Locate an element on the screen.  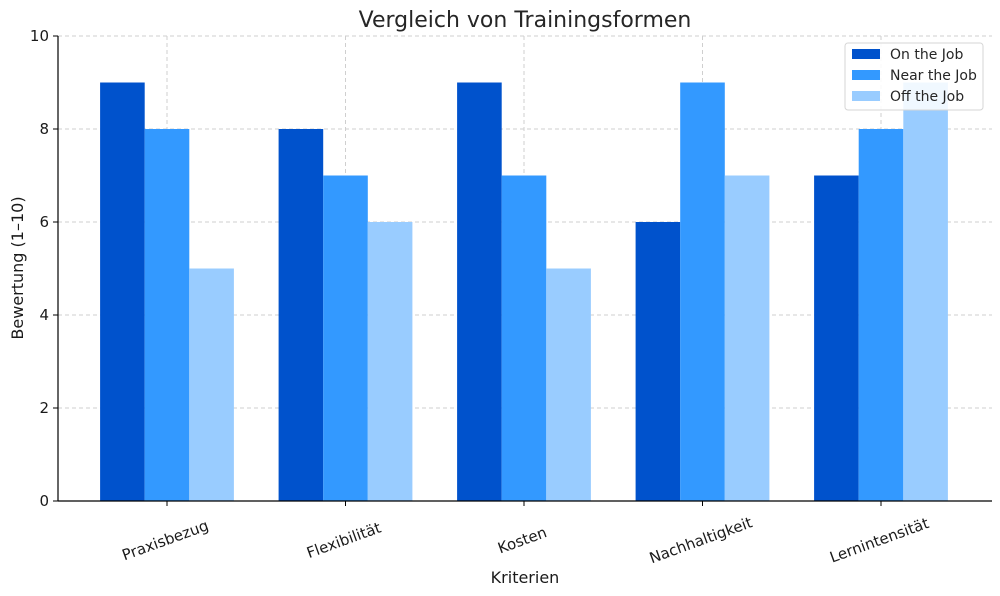
bar-off-the-job-flexibilität is located at coordinates (390, 361).